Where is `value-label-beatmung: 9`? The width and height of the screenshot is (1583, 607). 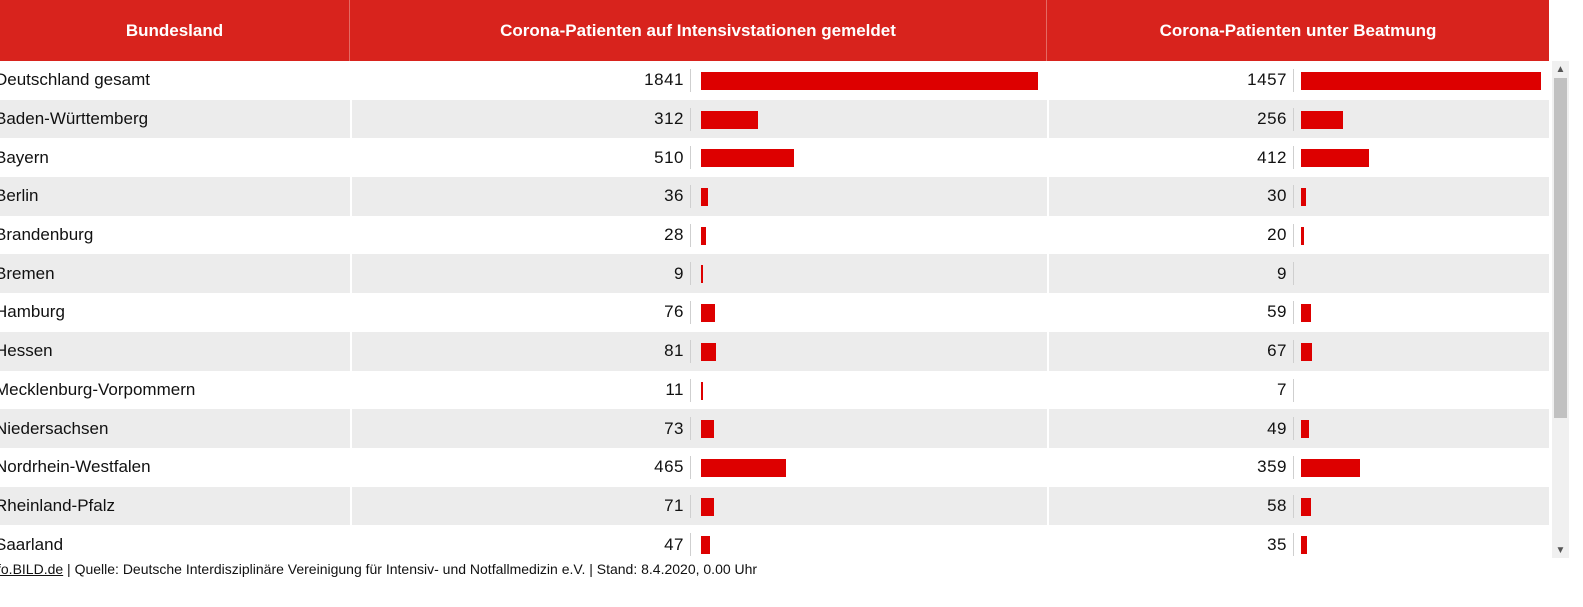 value-label-beatmung: 9 is located at coordinates (1282, 273).